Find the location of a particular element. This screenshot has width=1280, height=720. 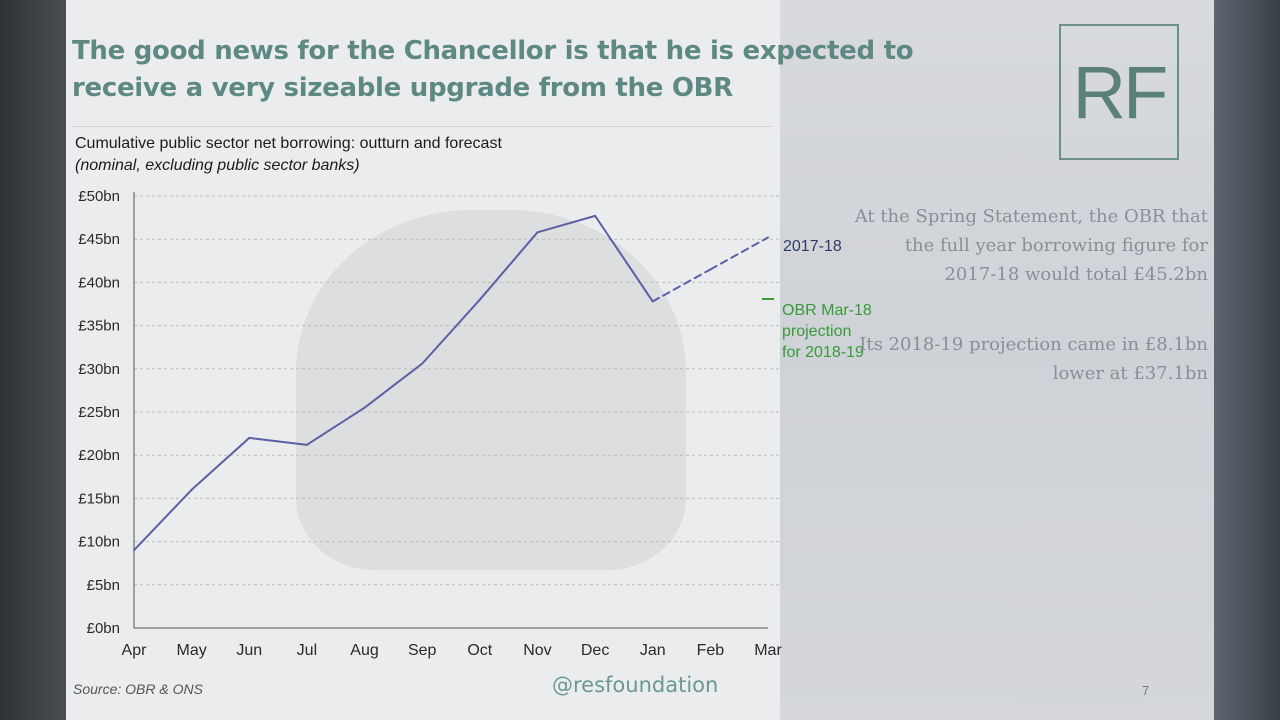

y-tick-label: £50bn is located at coordinates (99, 196).